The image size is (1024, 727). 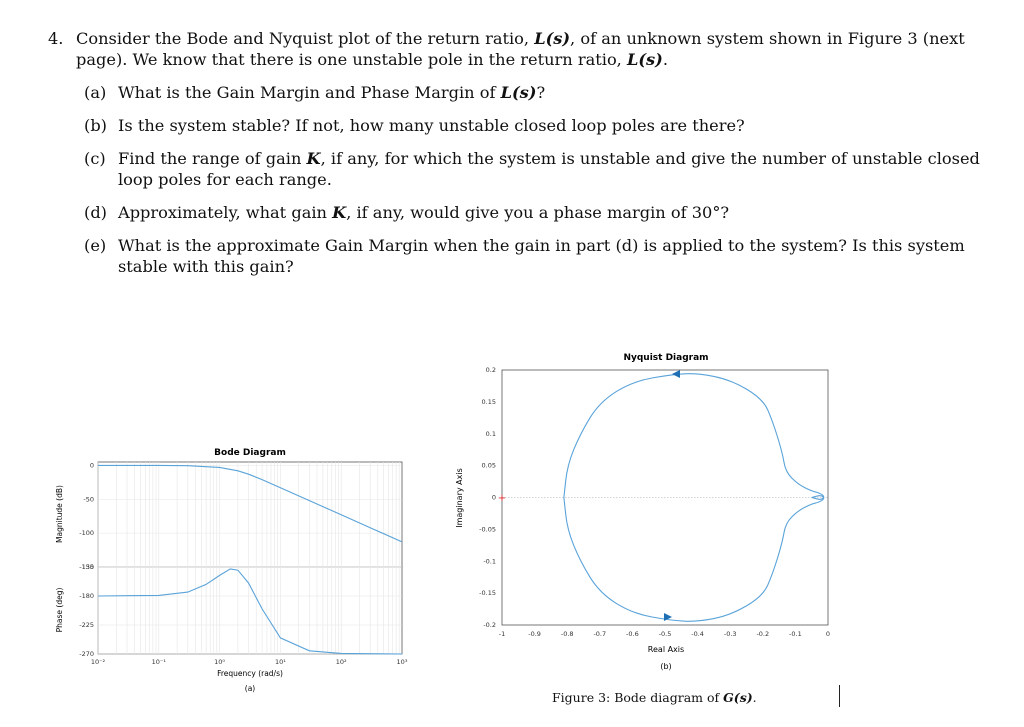 What do you see at coordinates (668, 617) in the screenshot?
I see `direction-arrow-bottom` at bounding box center [668, 617].